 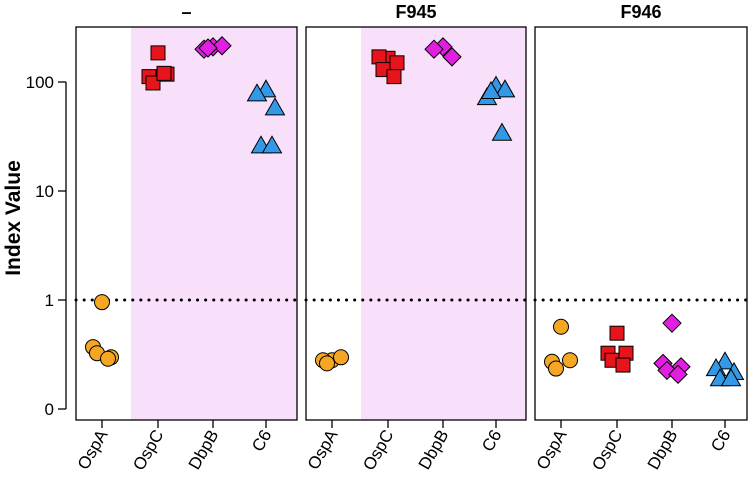 I want to click on y-tick-label: 100, so click(x=40, y=82).